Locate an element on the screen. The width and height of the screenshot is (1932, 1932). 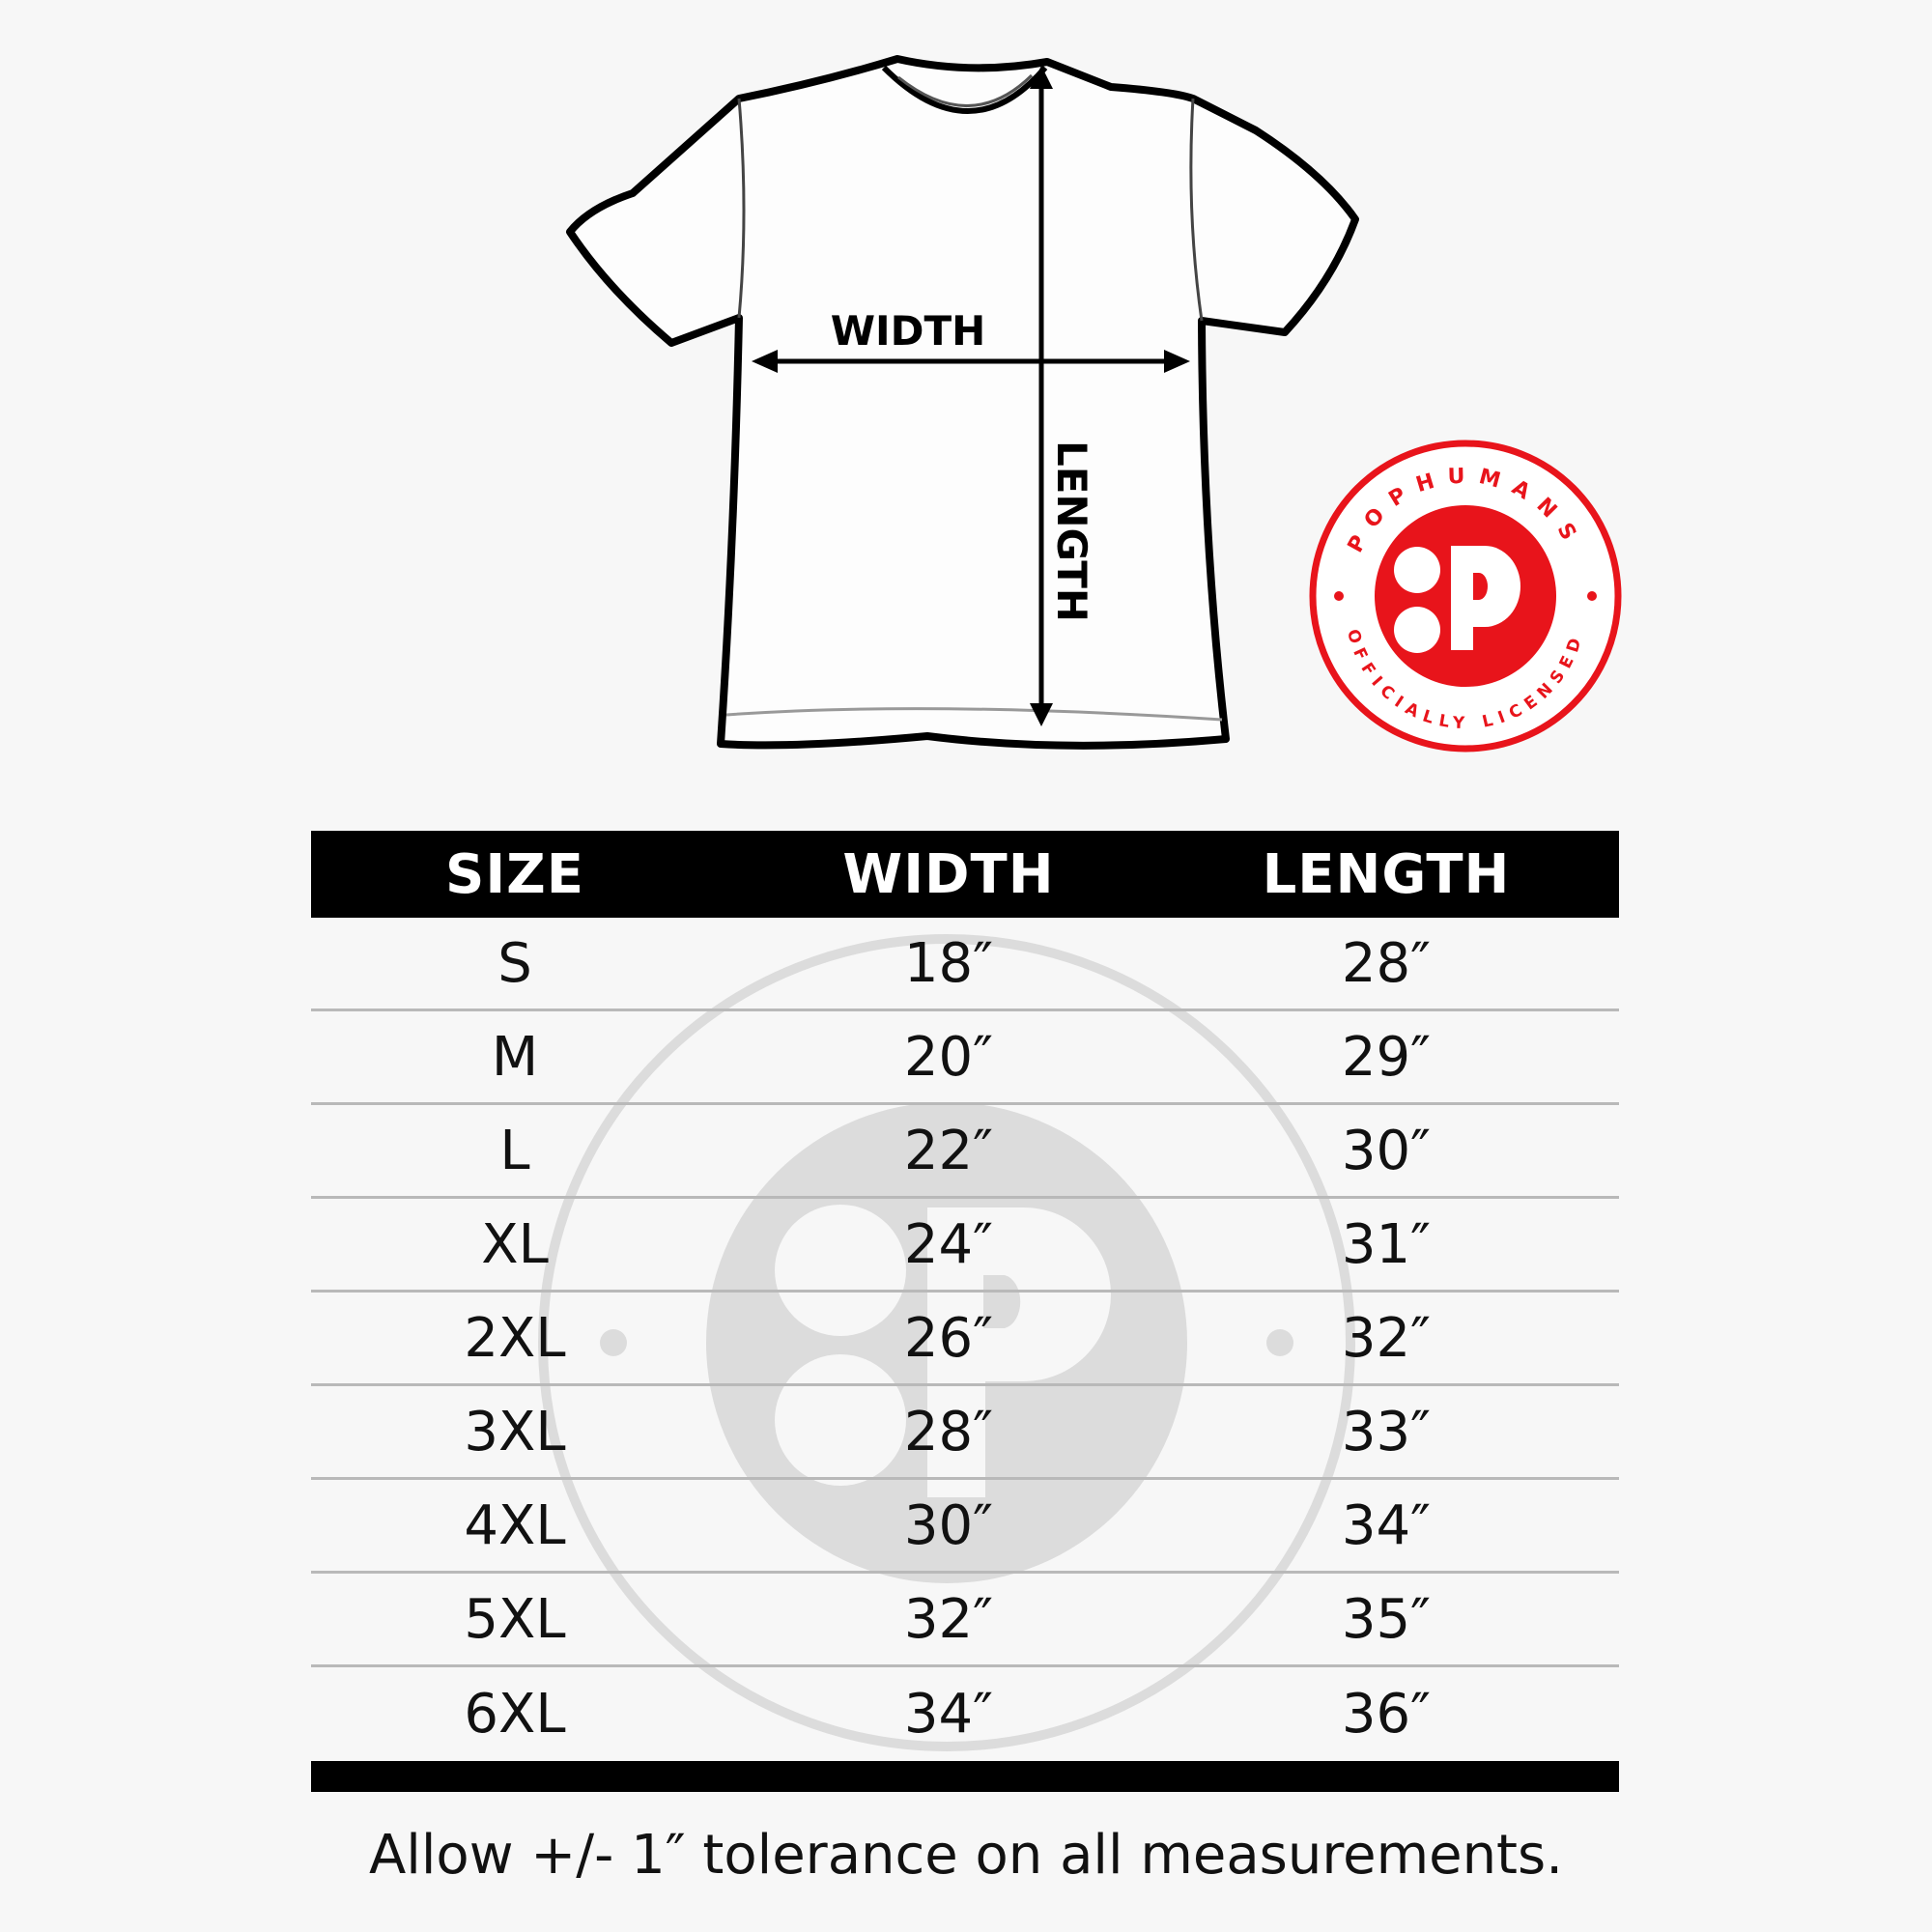
width-cell: 18″ is located at coordinates (948, 963).